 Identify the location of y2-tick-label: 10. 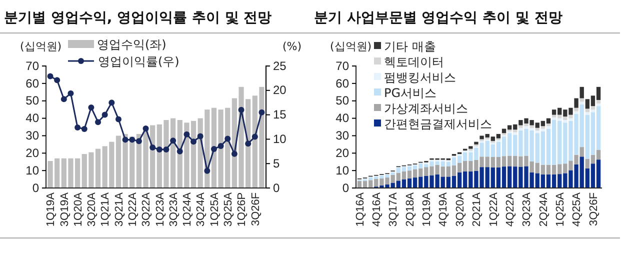
(280, 139).